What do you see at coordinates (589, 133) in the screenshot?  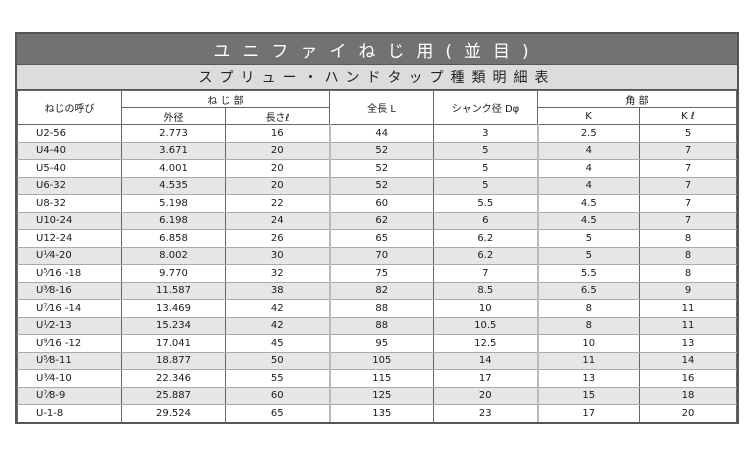 I see `cell-k: 2.5` at bounding box center [589, 133].